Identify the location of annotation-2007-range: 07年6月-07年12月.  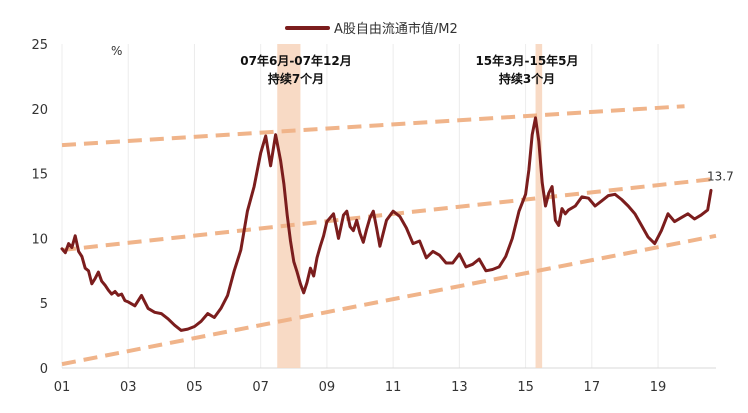
(295, 60).